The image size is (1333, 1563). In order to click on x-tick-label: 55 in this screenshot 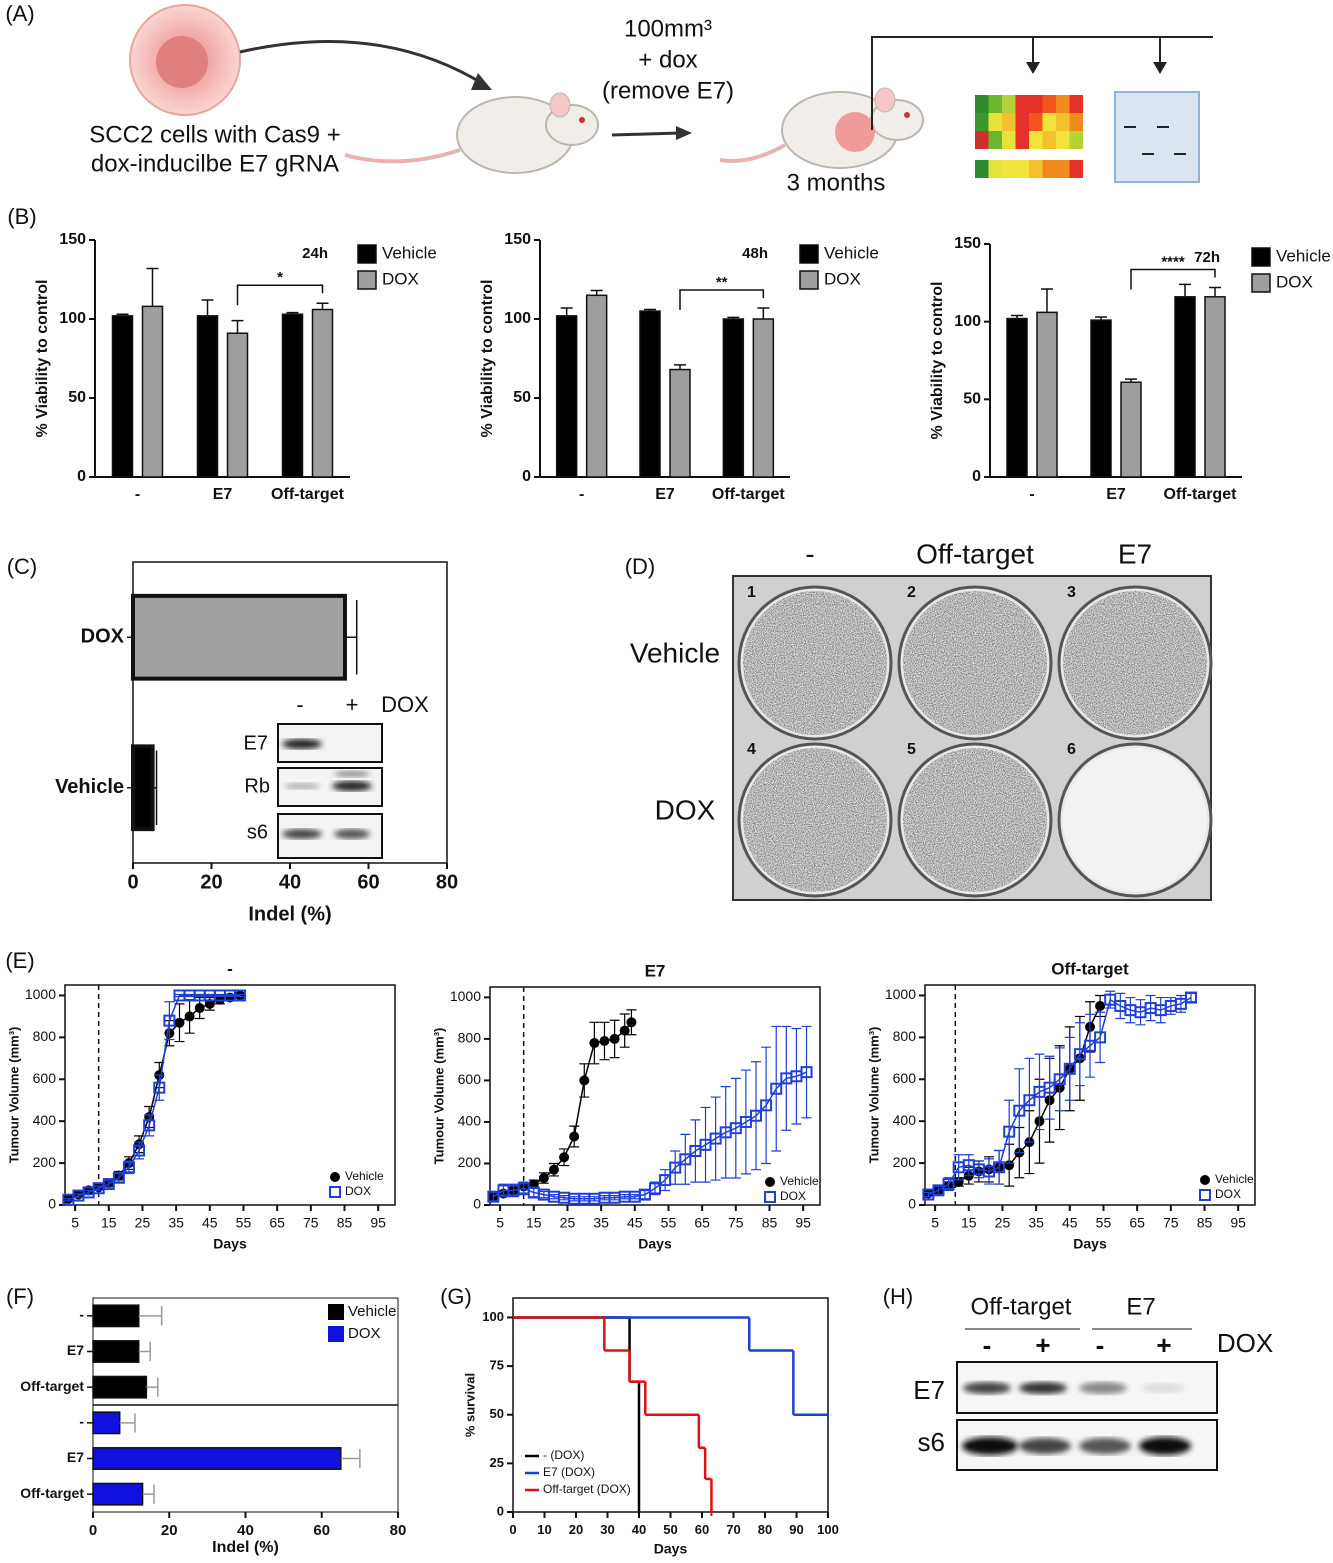, I will do `click(669, 1223)`.